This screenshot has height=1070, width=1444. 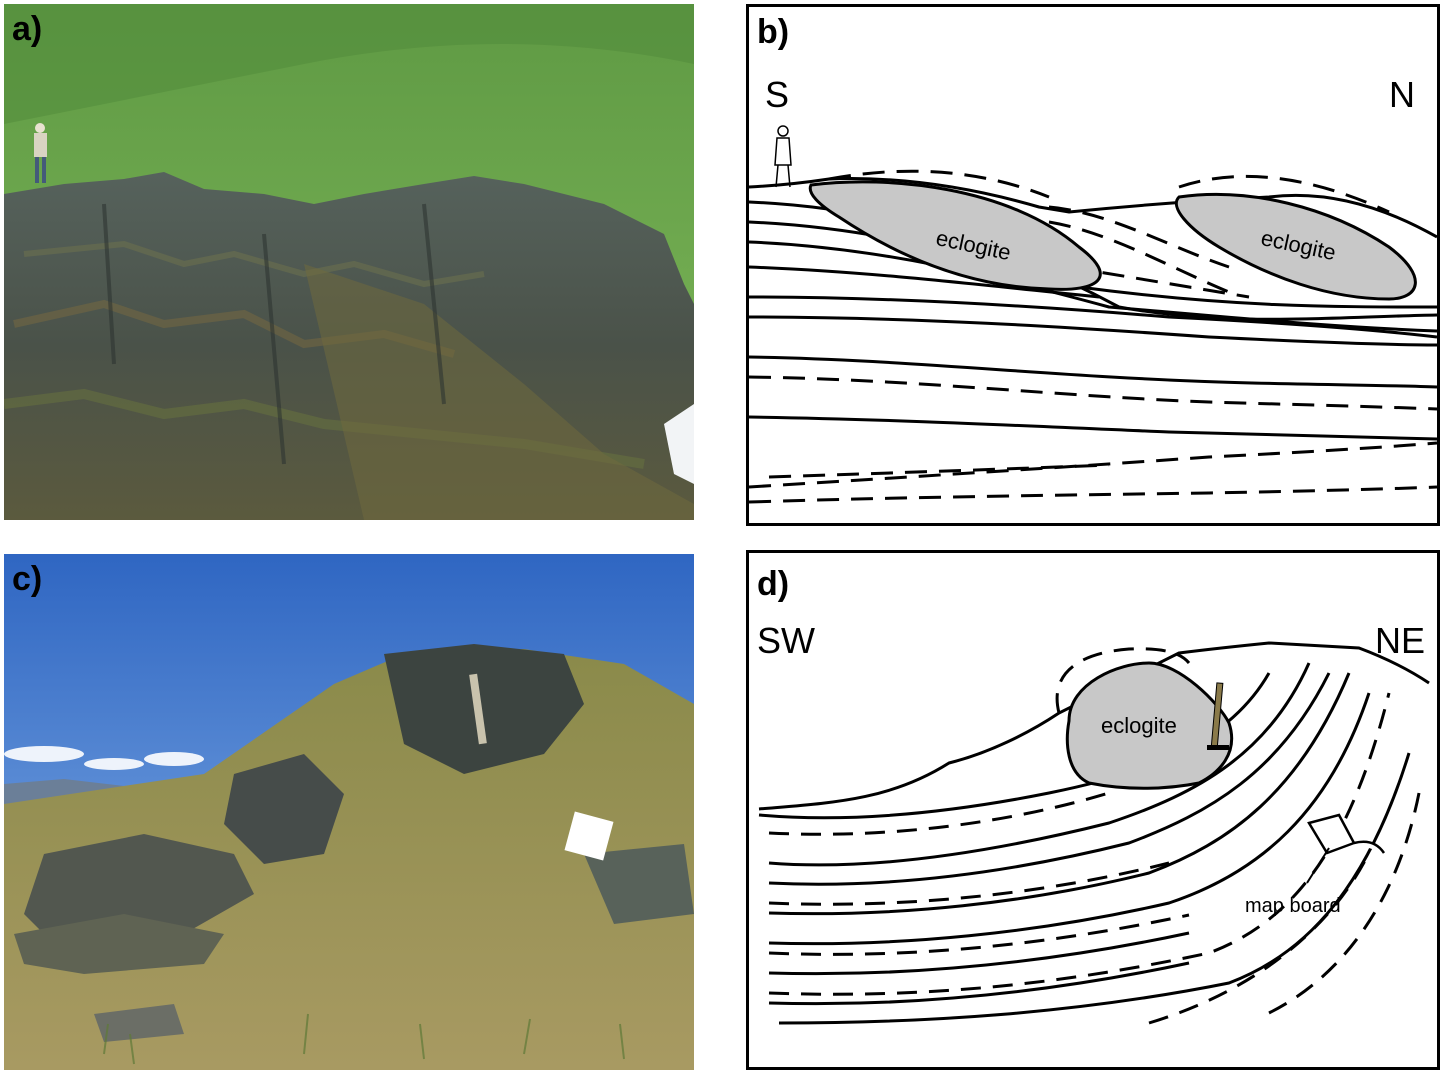 What do you see at coordinates (40, 153) in the screenshot?
I see `person-figure` at bounding box center [40, 153].